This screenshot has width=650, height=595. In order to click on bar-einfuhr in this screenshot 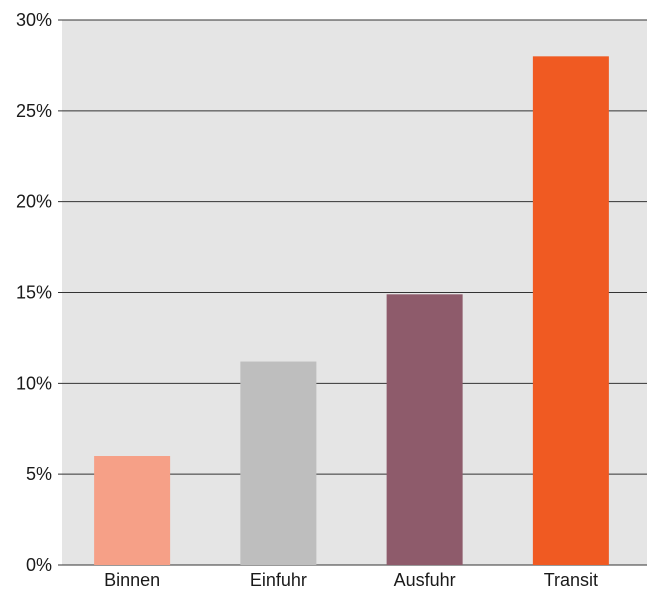, I will do `click(278, 463)`.